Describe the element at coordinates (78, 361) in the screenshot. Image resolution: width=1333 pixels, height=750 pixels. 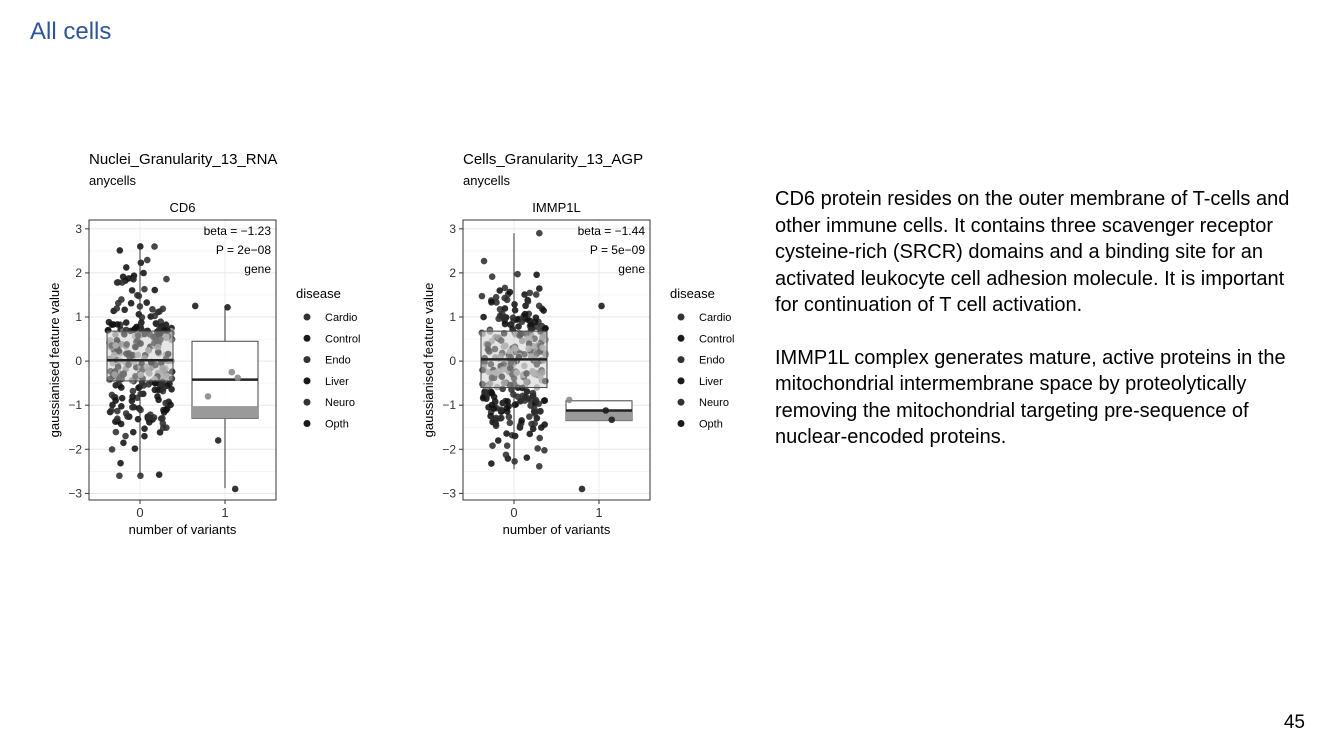
I see `y-tick-label: 0` at that location.